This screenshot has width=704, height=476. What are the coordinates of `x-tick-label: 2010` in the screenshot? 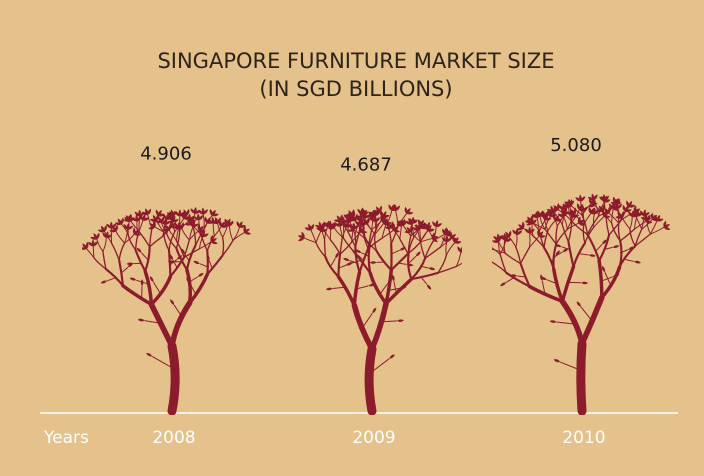 It's located at (583, 438).